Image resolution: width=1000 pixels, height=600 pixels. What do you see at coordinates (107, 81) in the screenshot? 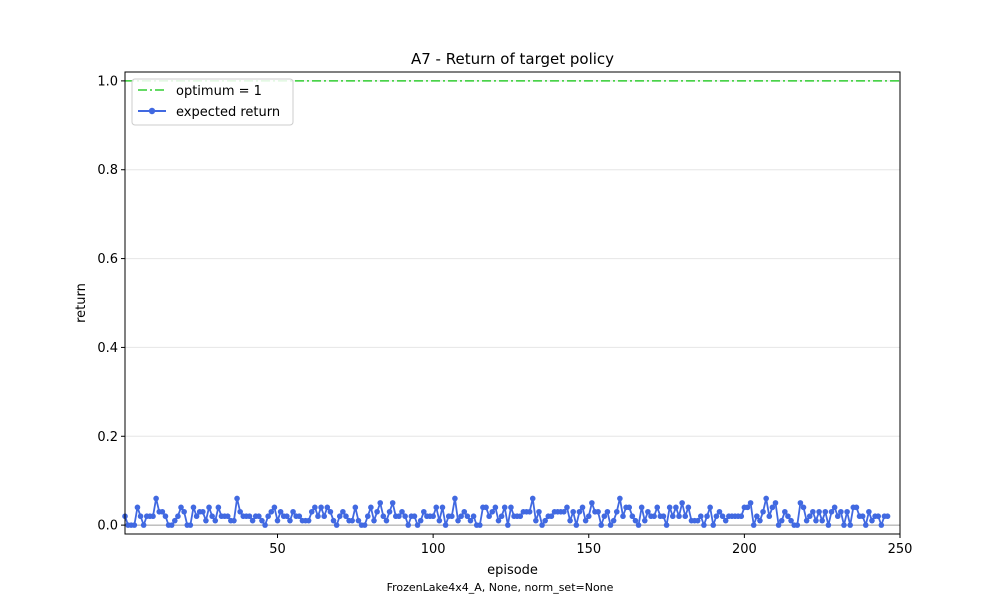
I see `y-tick-label: 1.0` at bounding box center [107, 81].